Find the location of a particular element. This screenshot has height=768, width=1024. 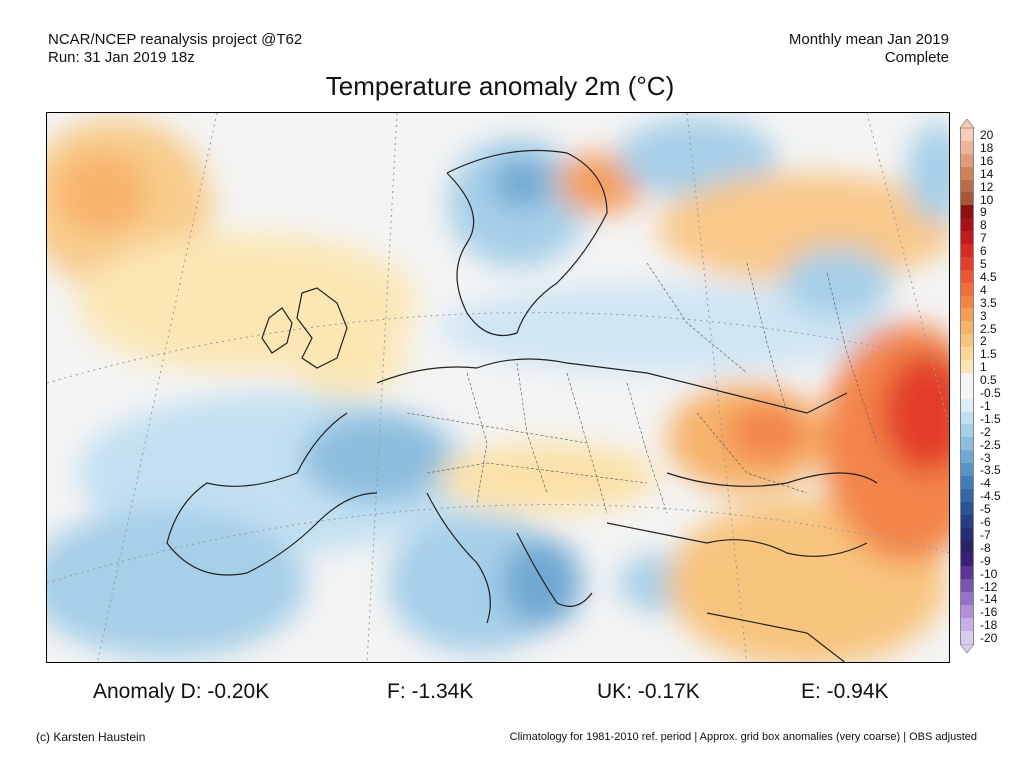

color-scale is located at coordinates (968, 386).